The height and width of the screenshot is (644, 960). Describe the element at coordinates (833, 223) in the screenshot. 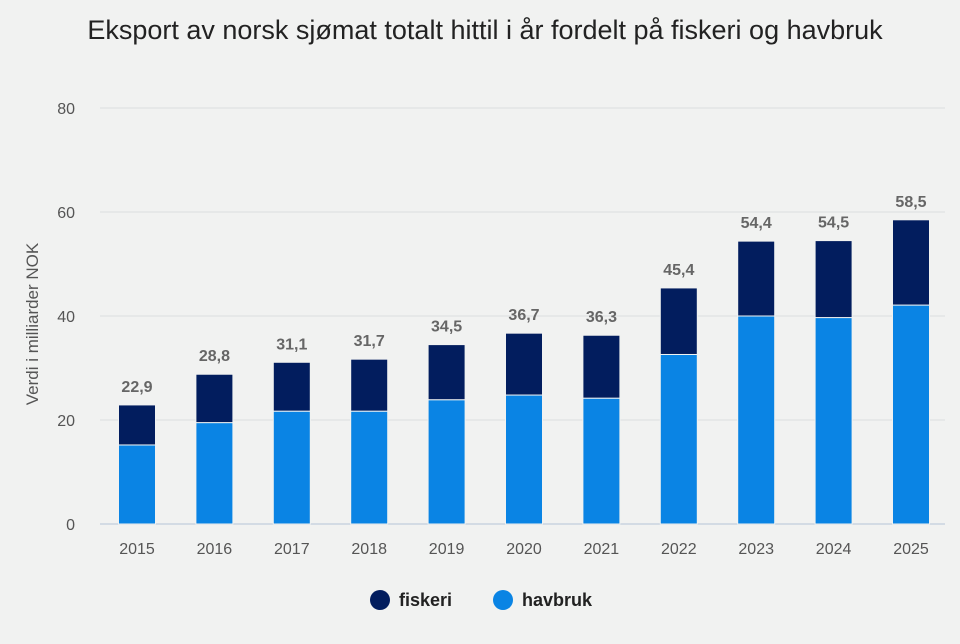

I see `data-label: 54,5` at that location.